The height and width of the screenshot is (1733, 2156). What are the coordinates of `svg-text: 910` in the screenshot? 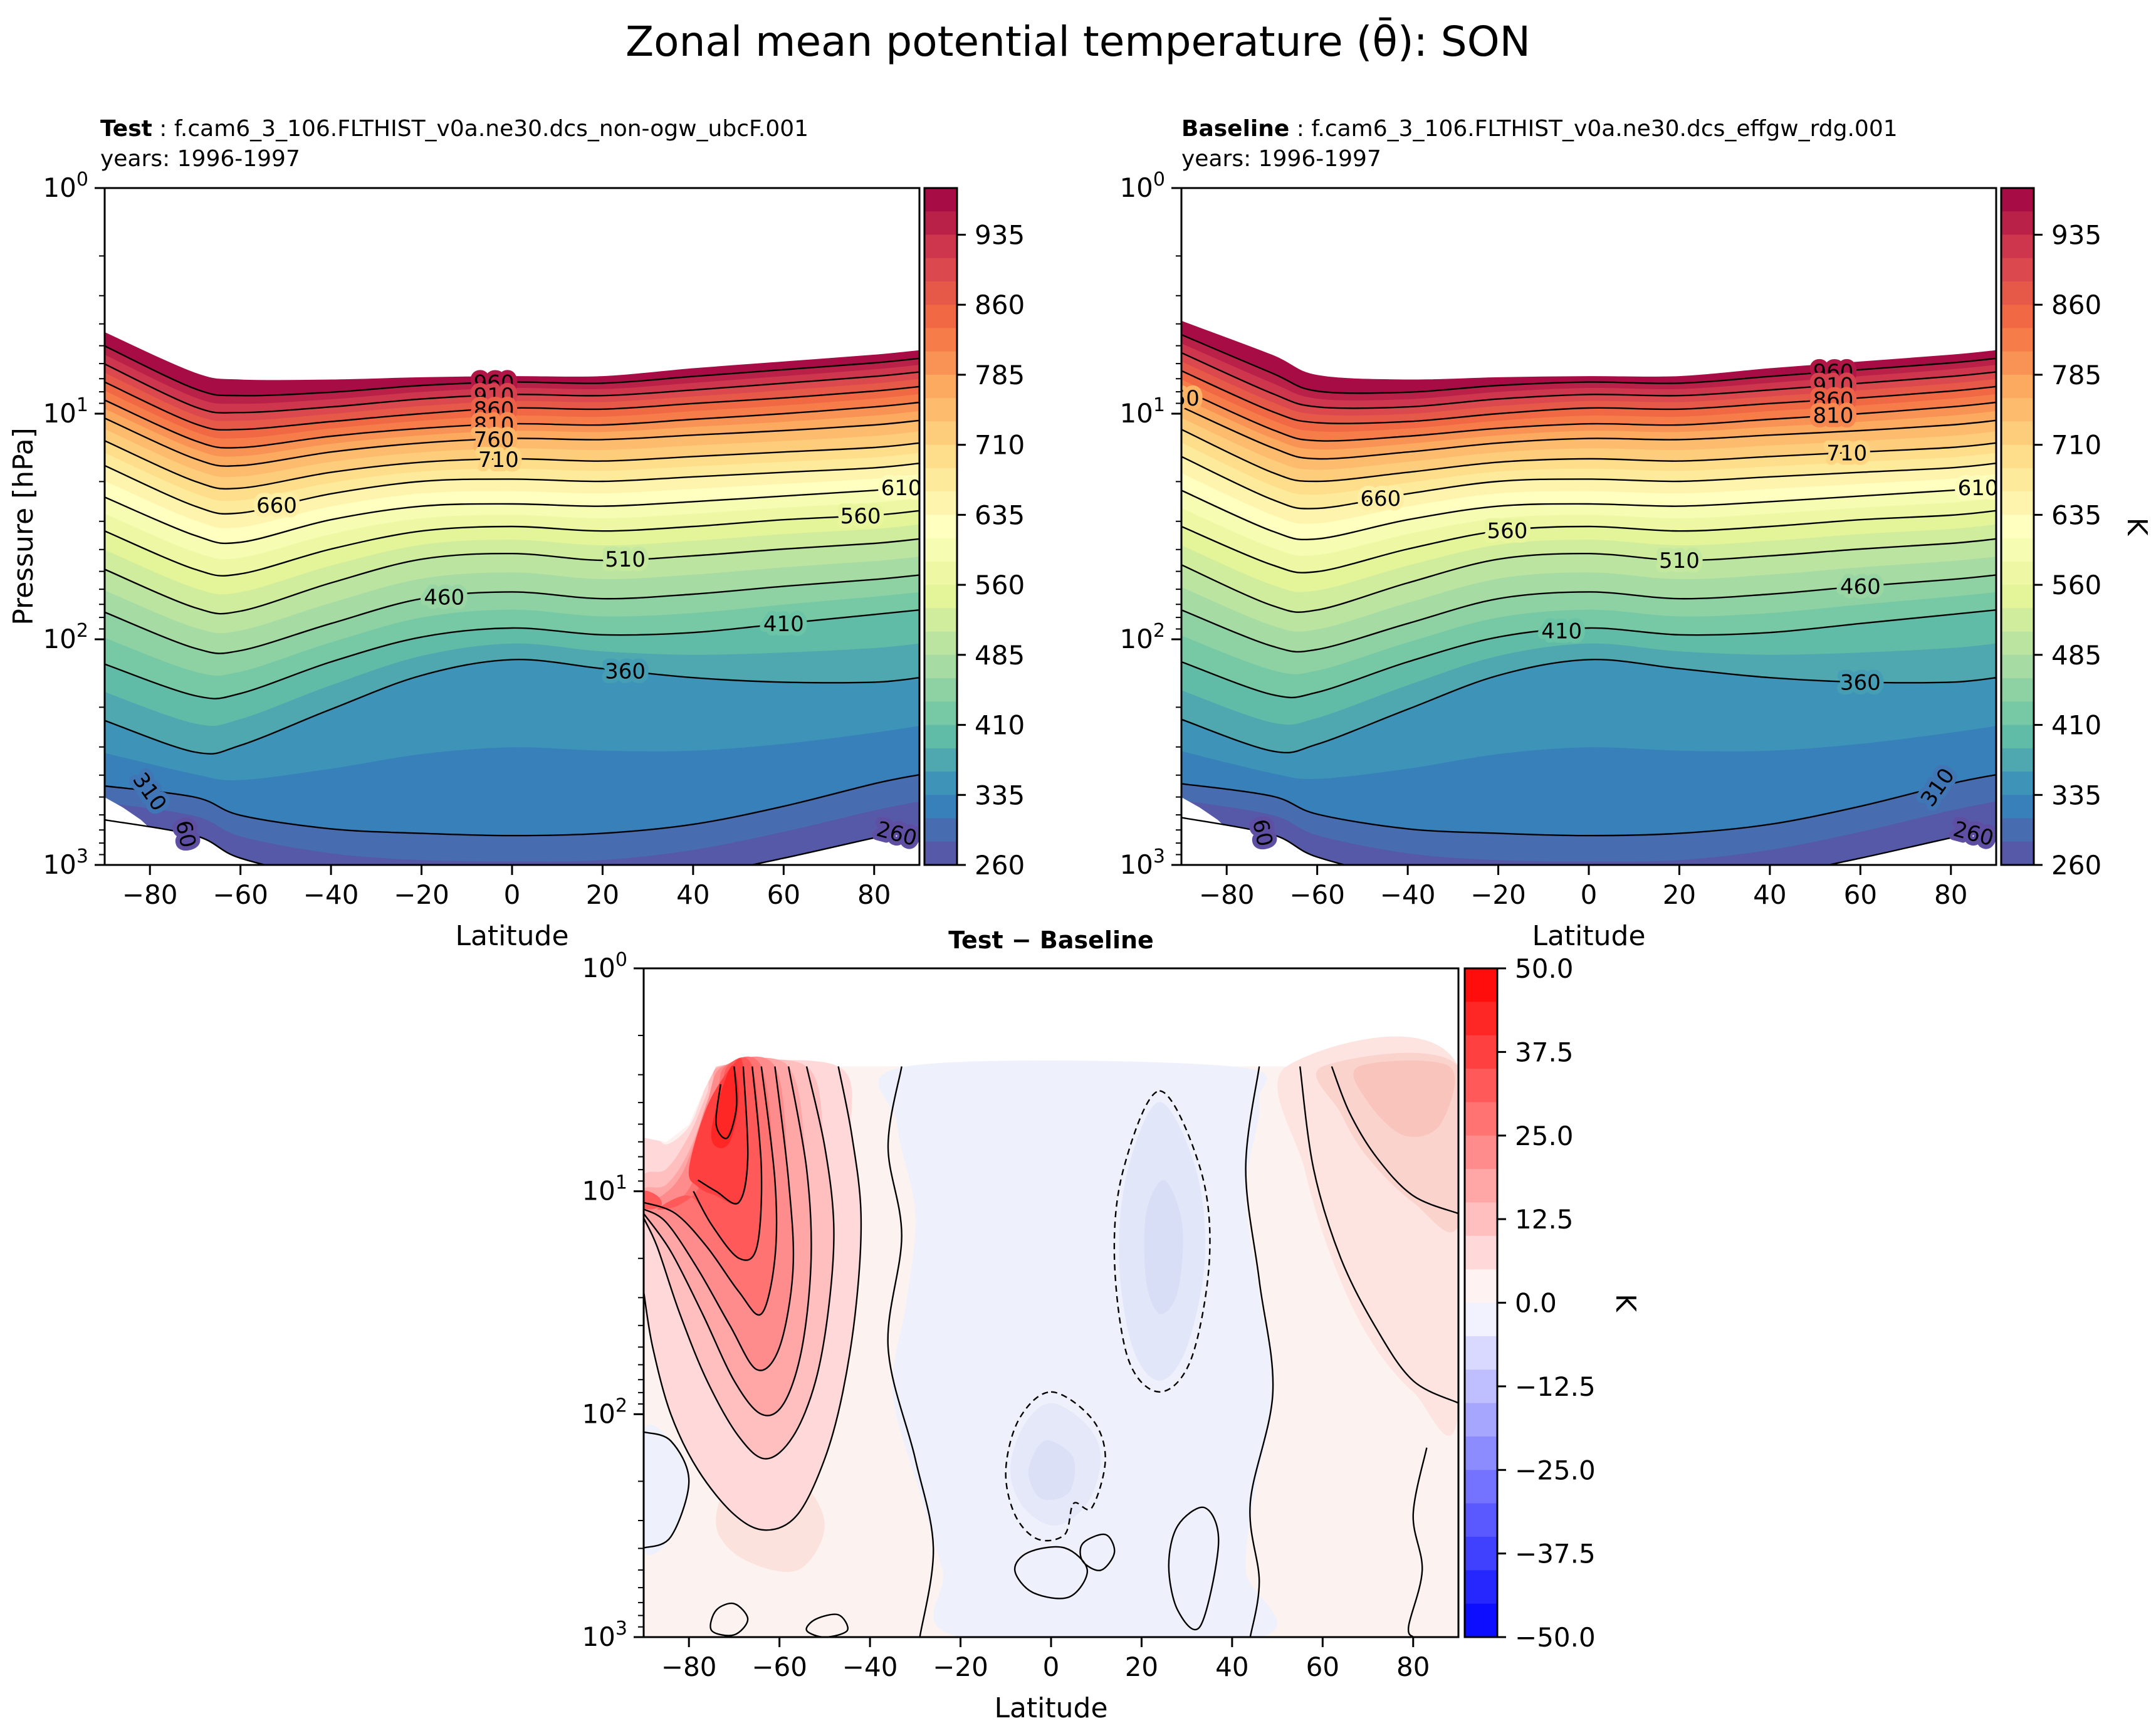 It's located at (494, 396).